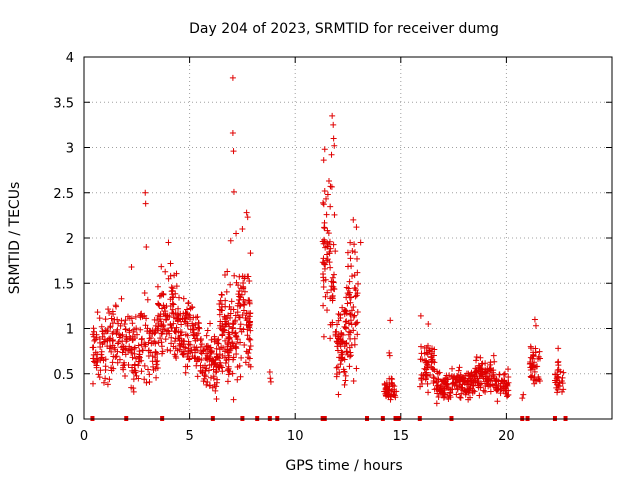 The width and height of the screenshot is (640, 480). What do you see at coordinates (84, 436) in the screenshot?
I see `x-tick-label: 0` at bounding box center [84, 436].